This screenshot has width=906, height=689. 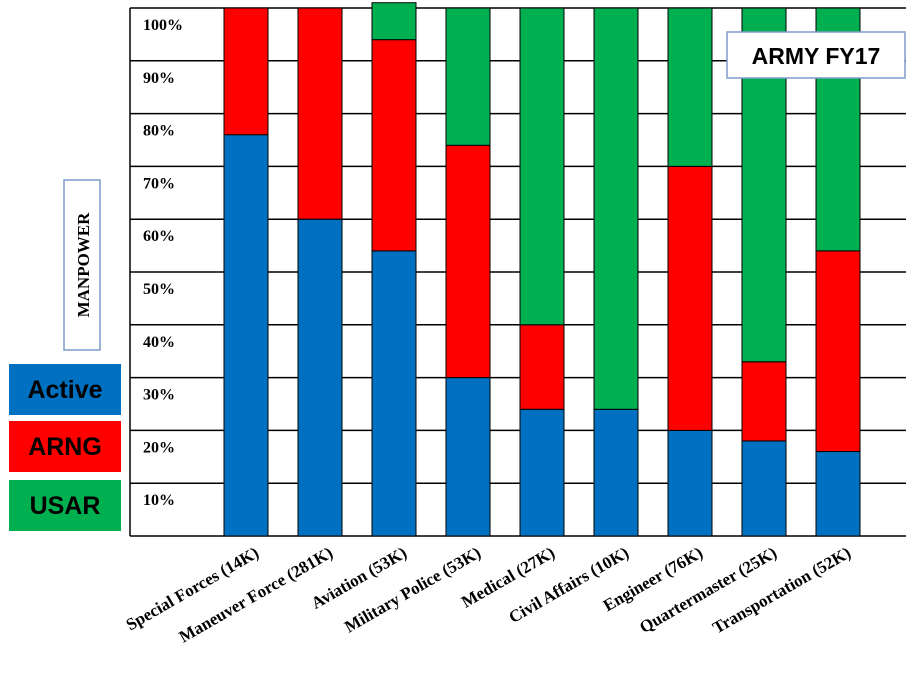 I want to click on y-tick-labels: 10% 20% 30% 40% 50% 60% 70% 80% 90% 100%, so click(x=163, y=263).